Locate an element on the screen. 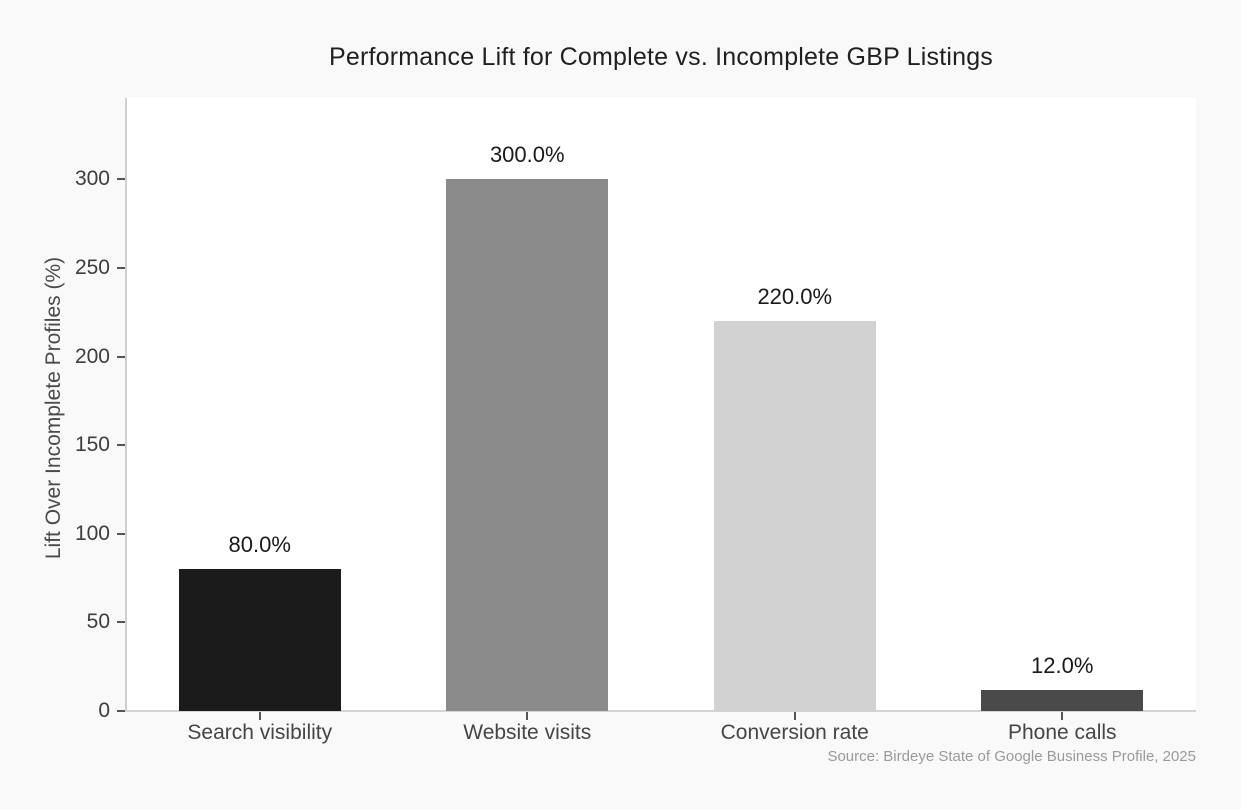 Image resolution: width=1241 pixels, height=810 pixels. x-axis-line is located at coordinates (660, 711).